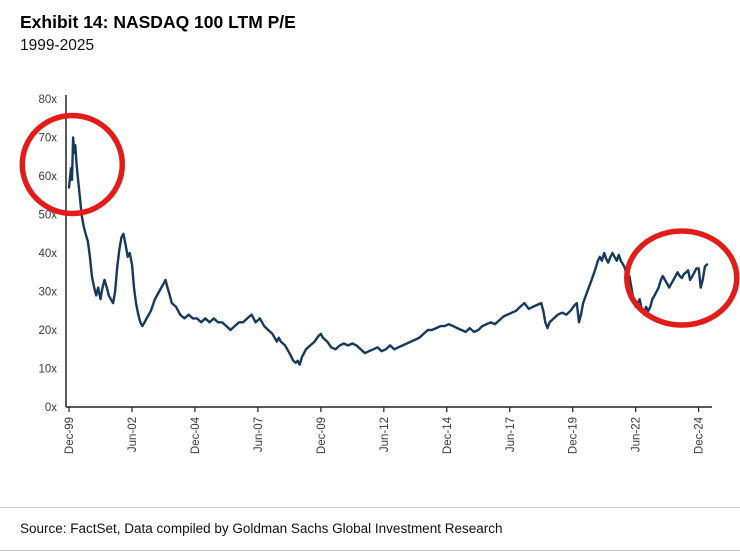 The width and height of the screenshot is (740, 551). I want to click on y-tick-label: 20x, so click(47, 331).